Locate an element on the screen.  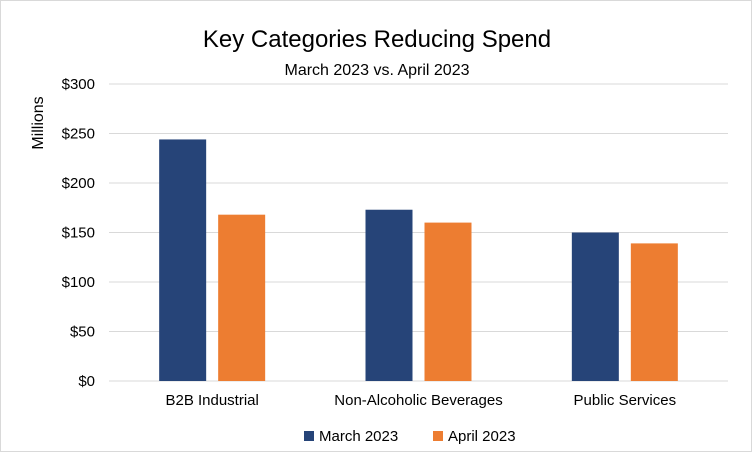
x-category-label: Non-Alcoholic Beverages is located at coordinates (418, 400).